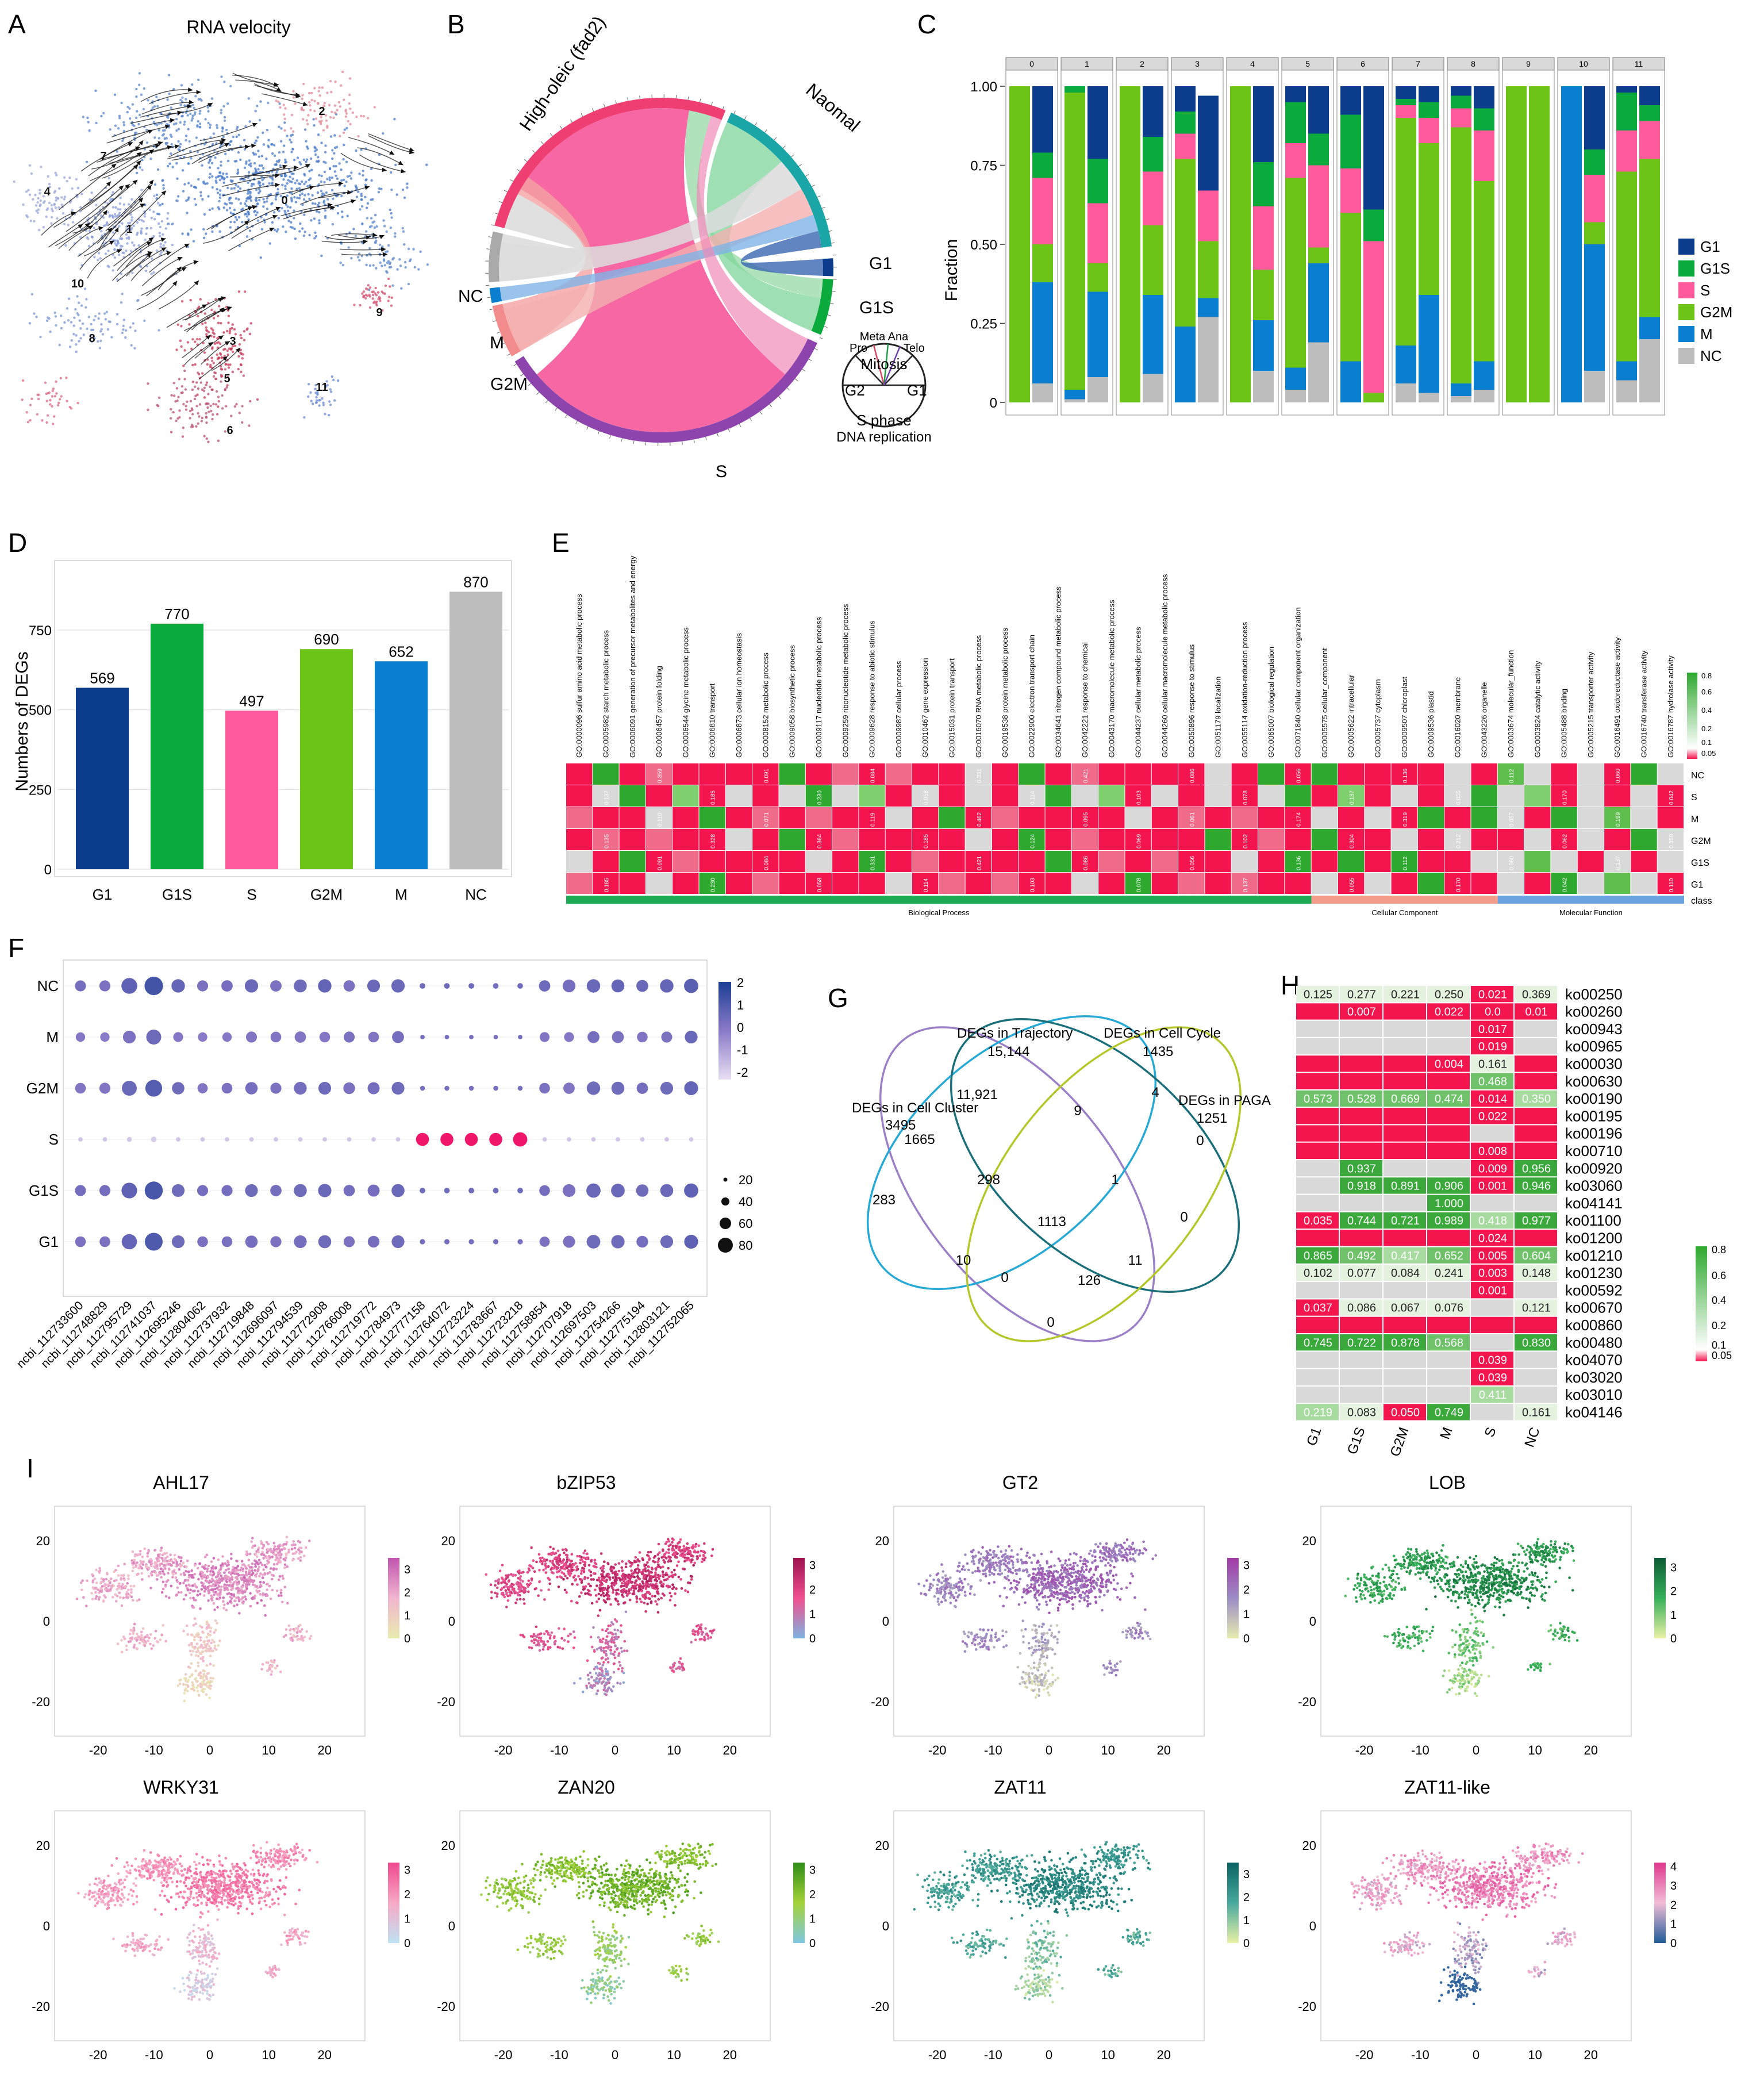  What do you see at coordinates (1192, 819) in the screenshot?
I see `panel-e-cell-value: 0.061` at bounding box center [1192, 819].